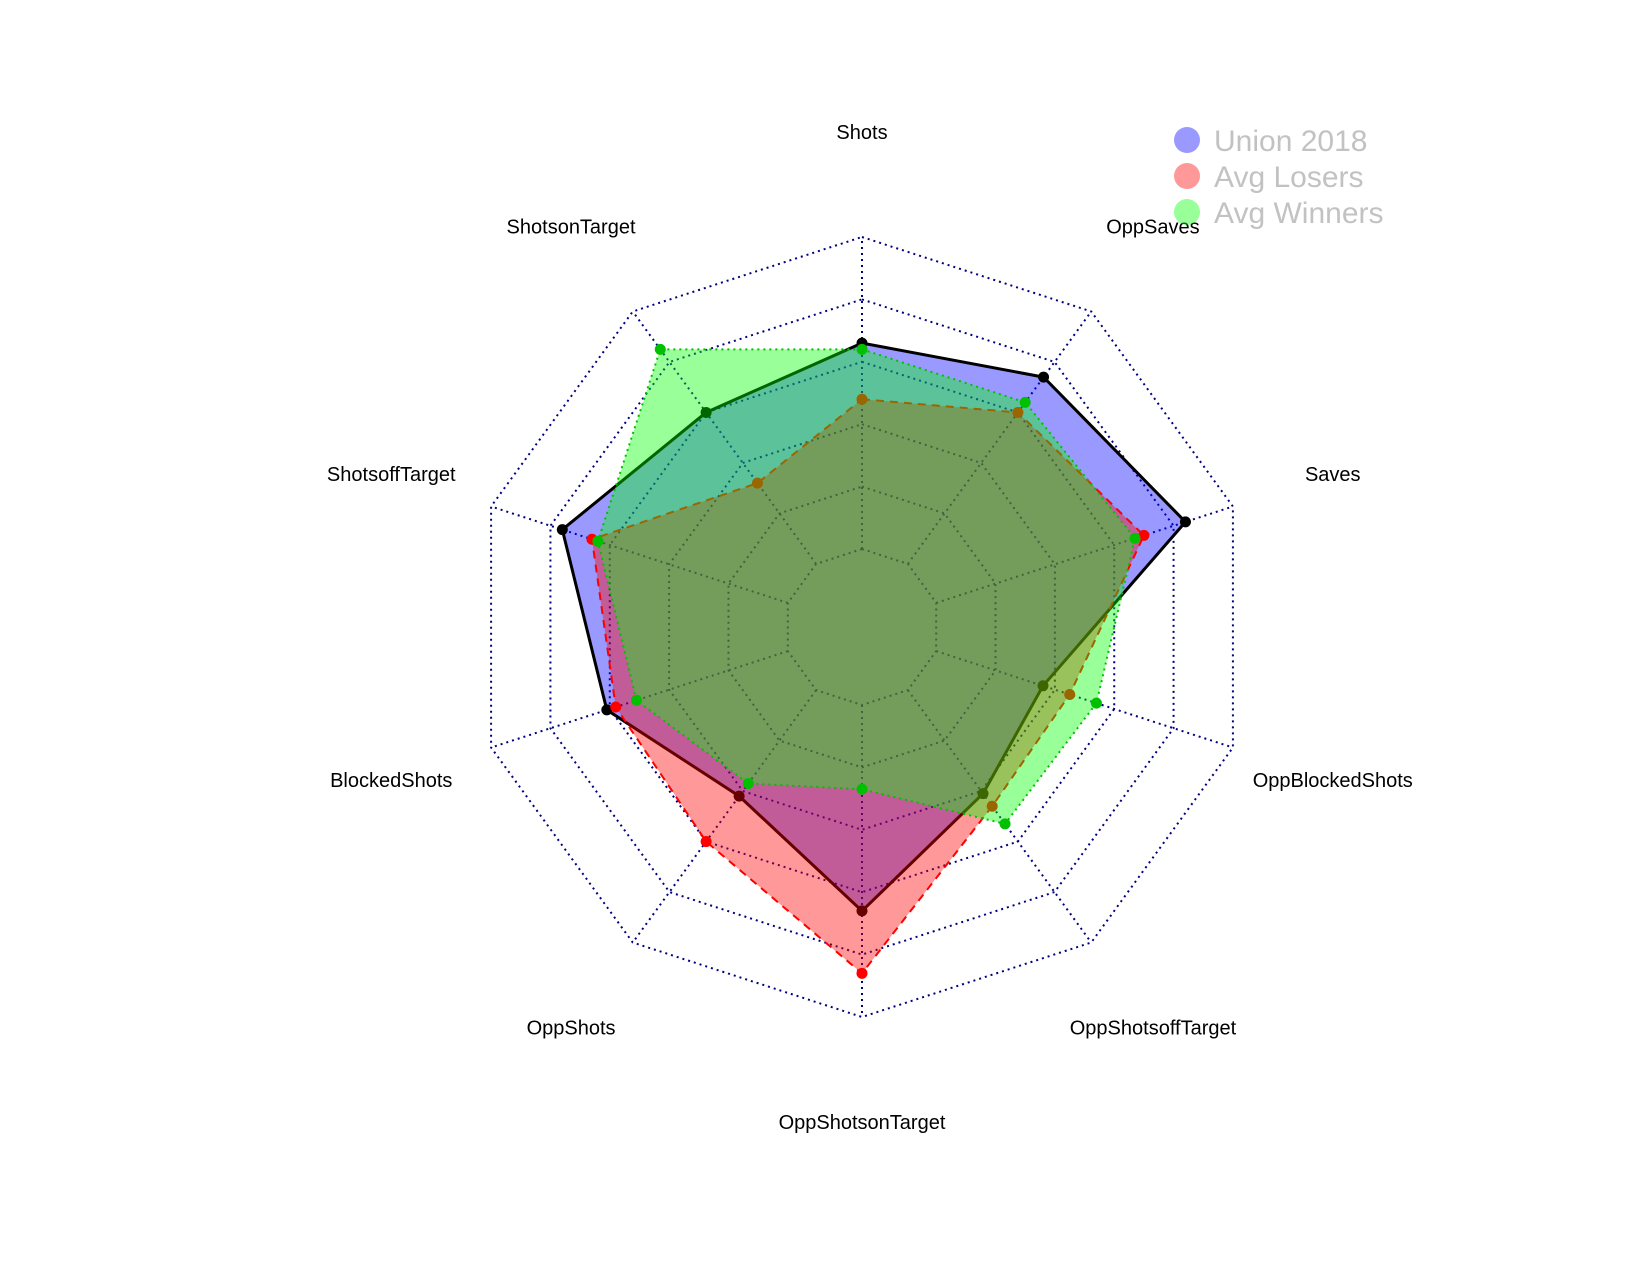 The height and width of the screenshot is (1275, 1650). What do you see at coordinates (571, 228) in the screenshot?
I see `axis-label: ShotsonTarget` at bounding box center [571, 228].